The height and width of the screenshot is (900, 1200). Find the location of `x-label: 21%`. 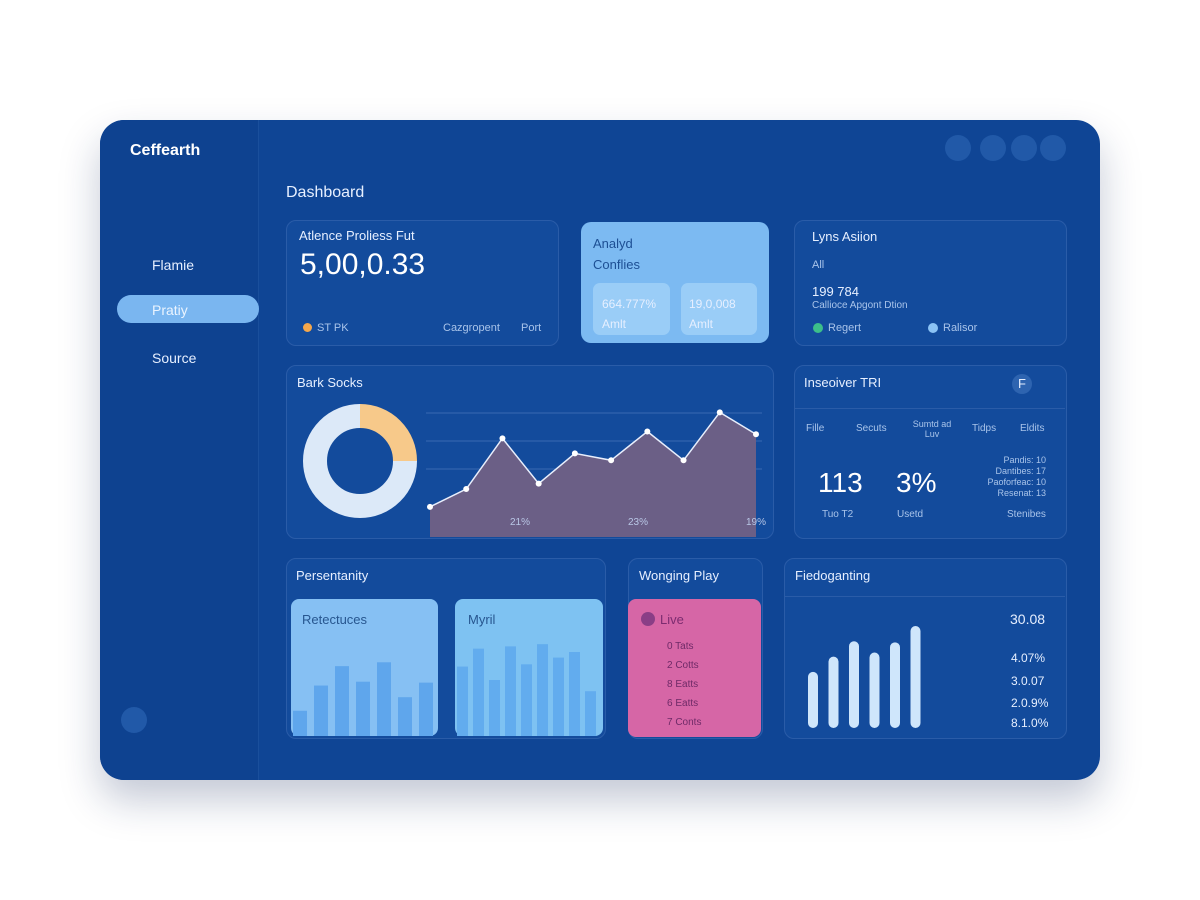

x-label: 21% is located at coordinates (520, 522).